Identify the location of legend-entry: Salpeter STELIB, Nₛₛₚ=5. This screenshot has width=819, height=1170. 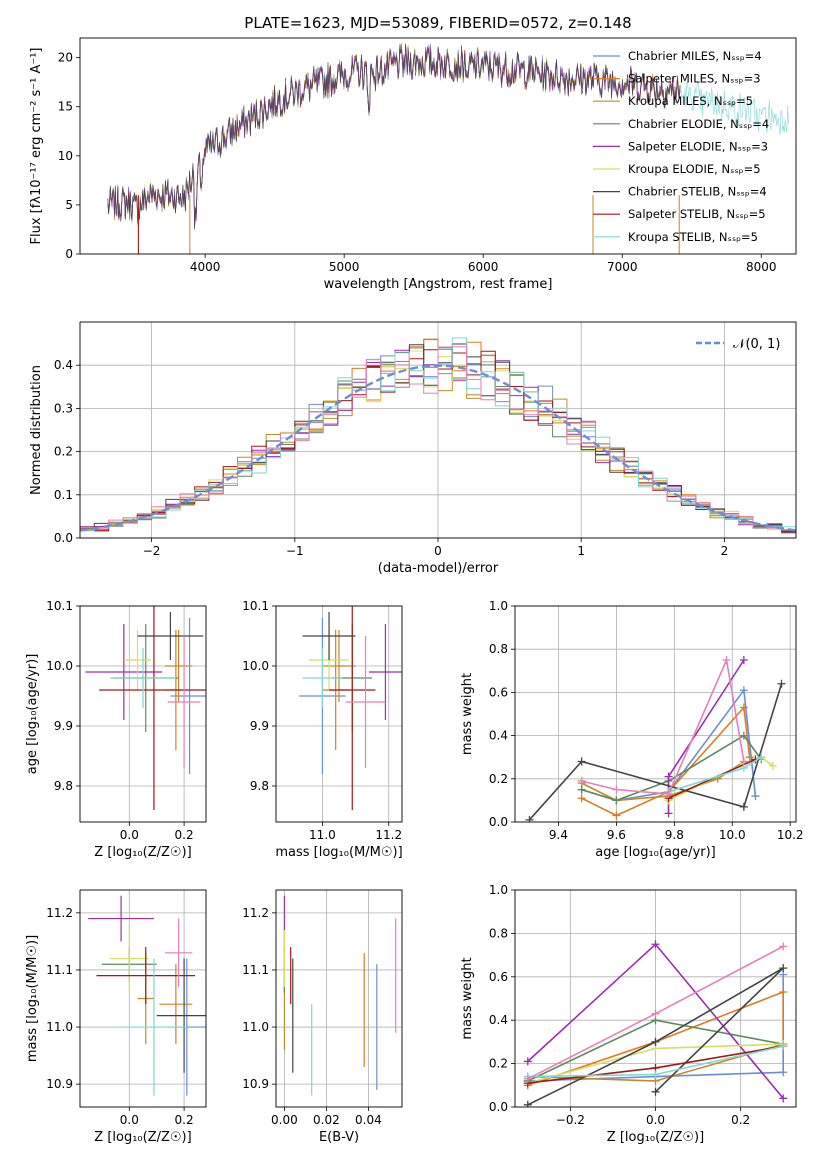
(697, 214).